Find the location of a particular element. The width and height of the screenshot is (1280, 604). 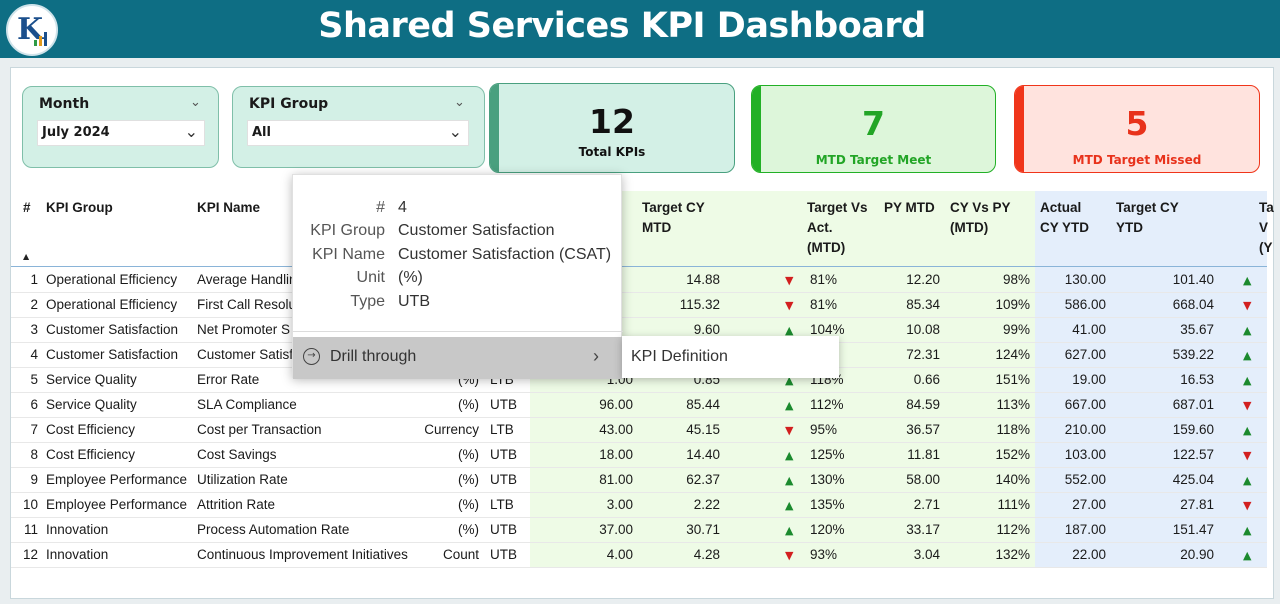

cell-target-ytd: 159.60 is located at coordinates (1193, 429).